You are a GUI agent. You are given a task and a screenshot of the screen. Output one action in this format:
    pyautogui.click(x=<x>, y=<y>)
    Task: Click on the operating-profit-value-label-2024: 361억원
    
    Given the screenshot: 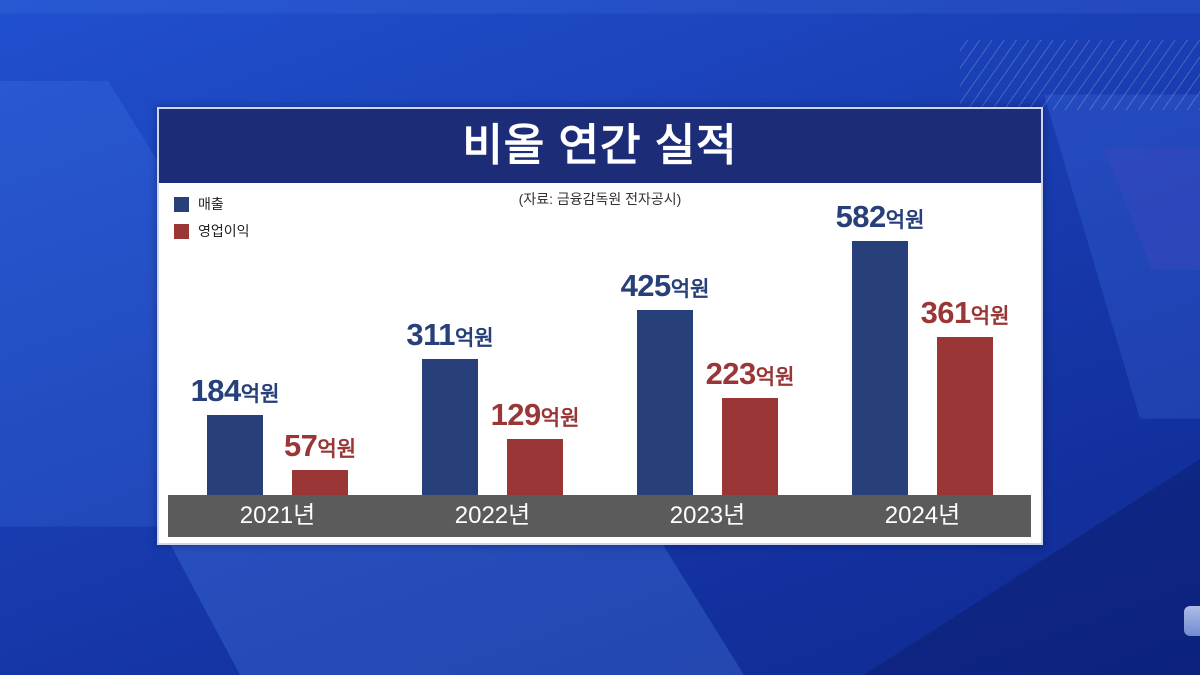 What is the action you would take?
    pyautogui.click(x=965, y=312)
    